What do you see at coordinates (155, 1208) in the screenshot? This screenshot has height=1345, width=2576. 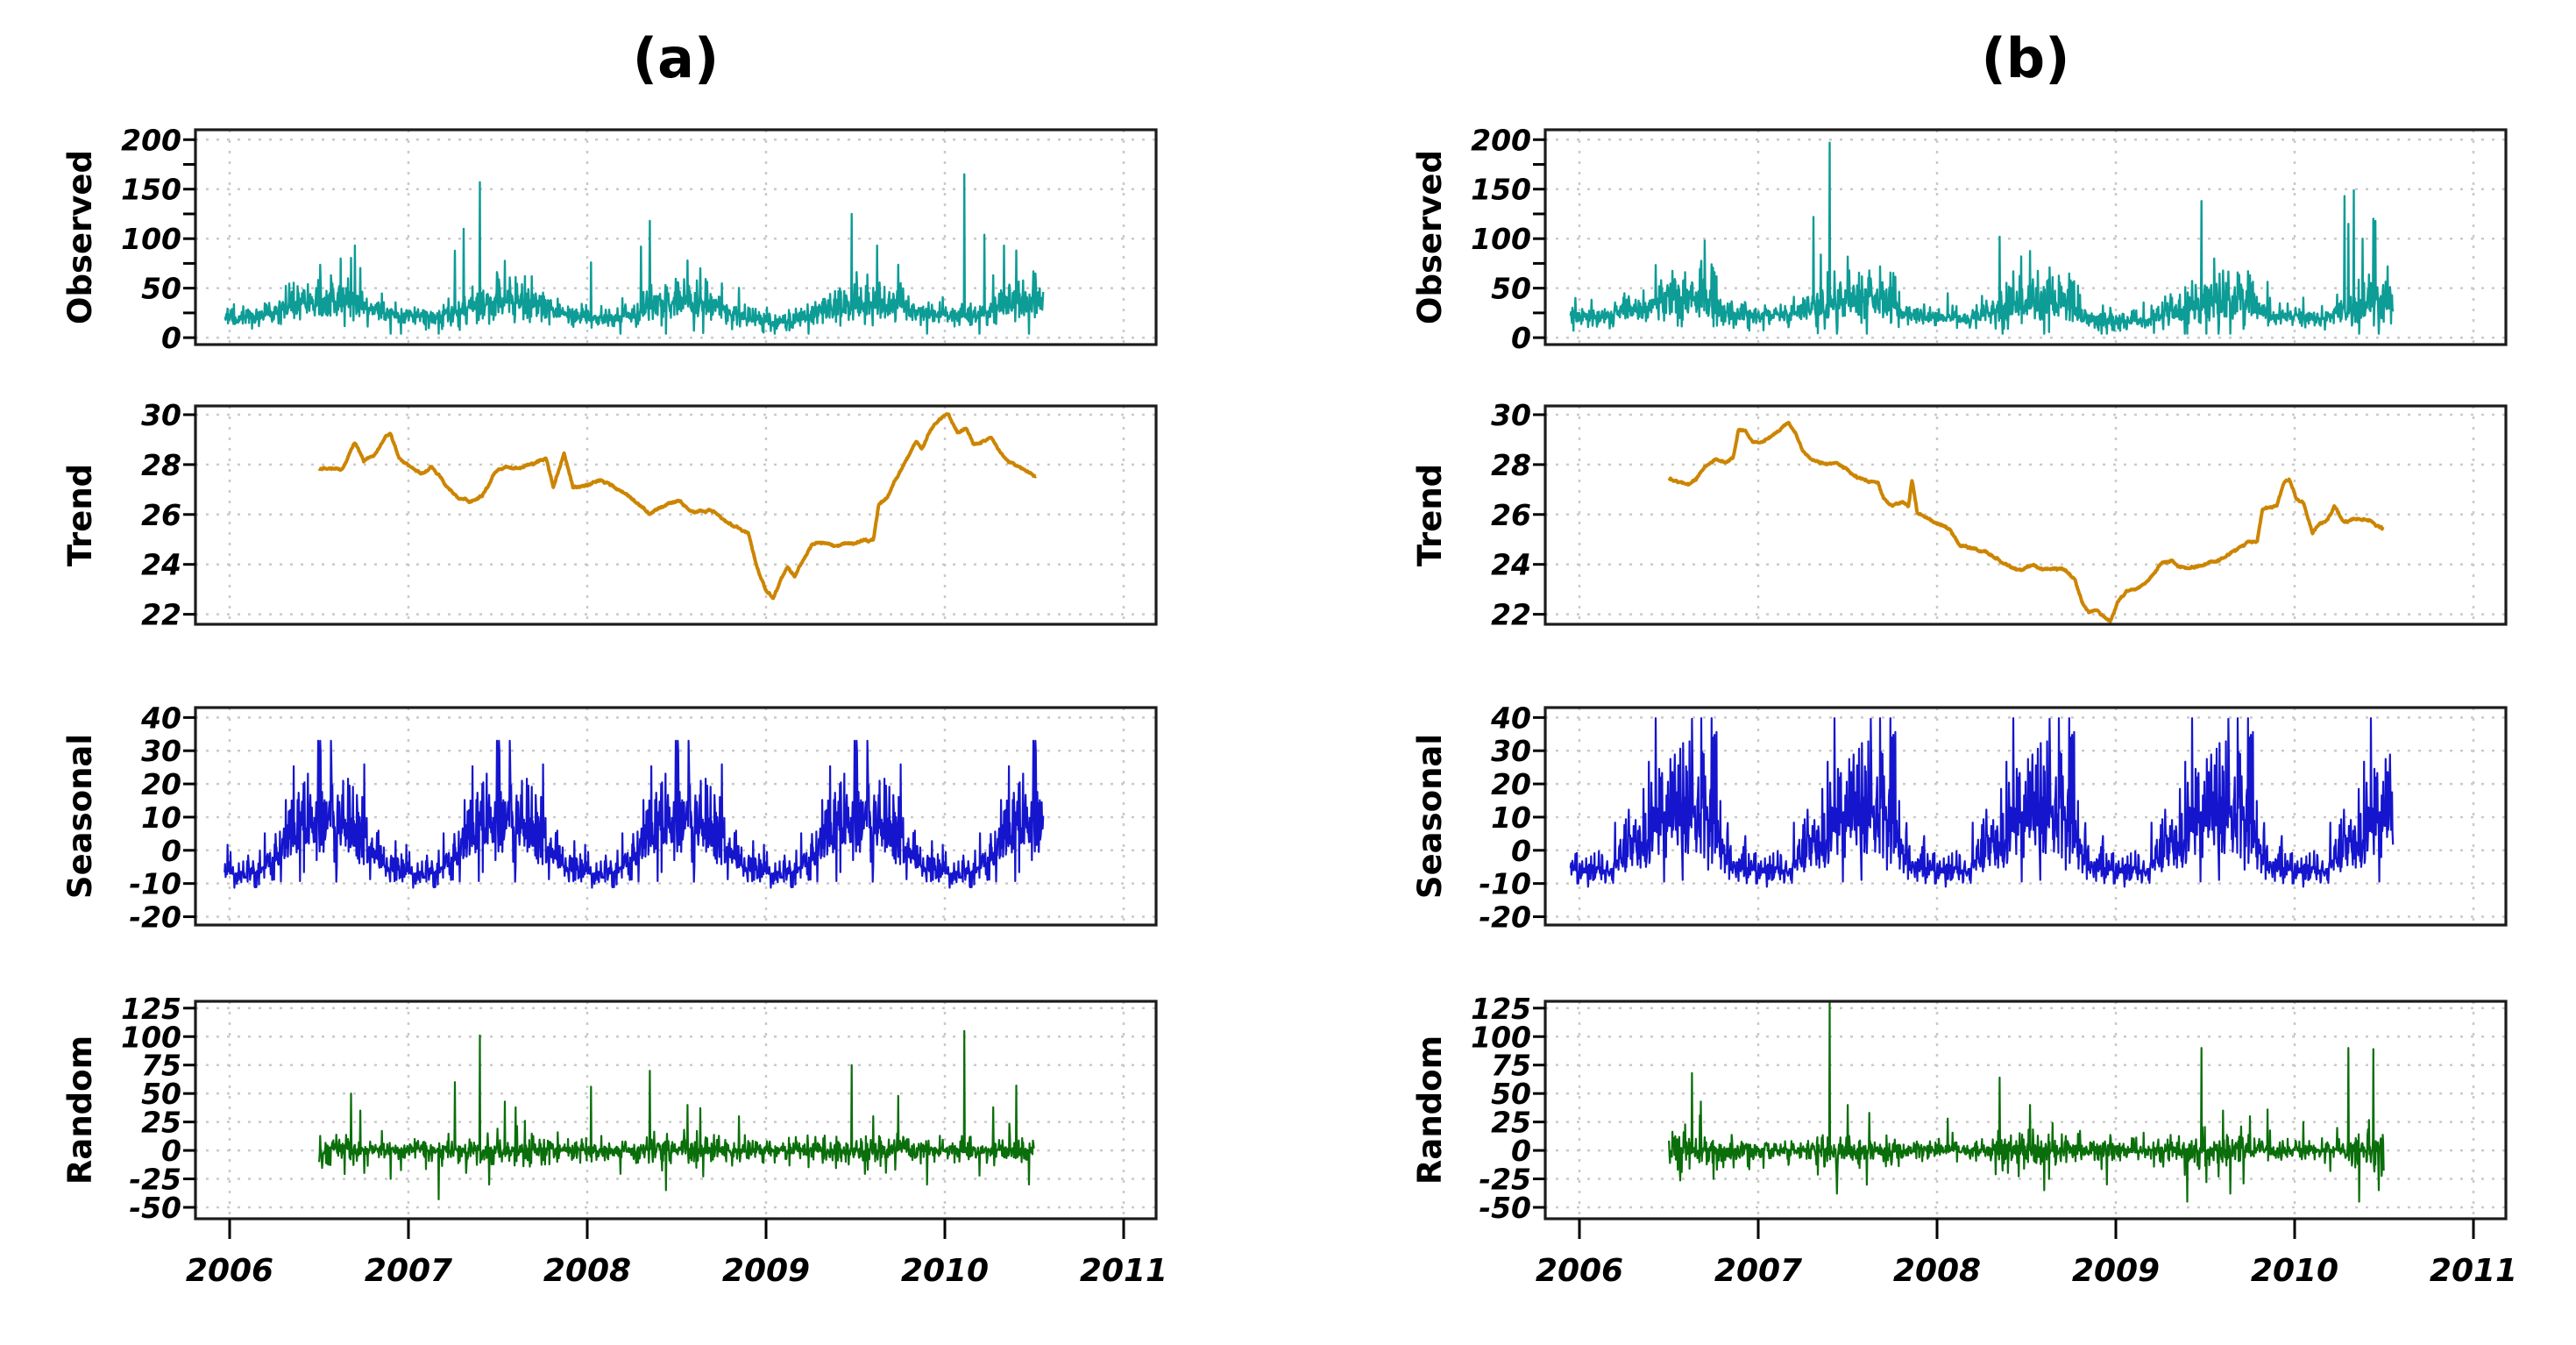 I see `y-tick-label: -50` at bounding box center [155, 1208].